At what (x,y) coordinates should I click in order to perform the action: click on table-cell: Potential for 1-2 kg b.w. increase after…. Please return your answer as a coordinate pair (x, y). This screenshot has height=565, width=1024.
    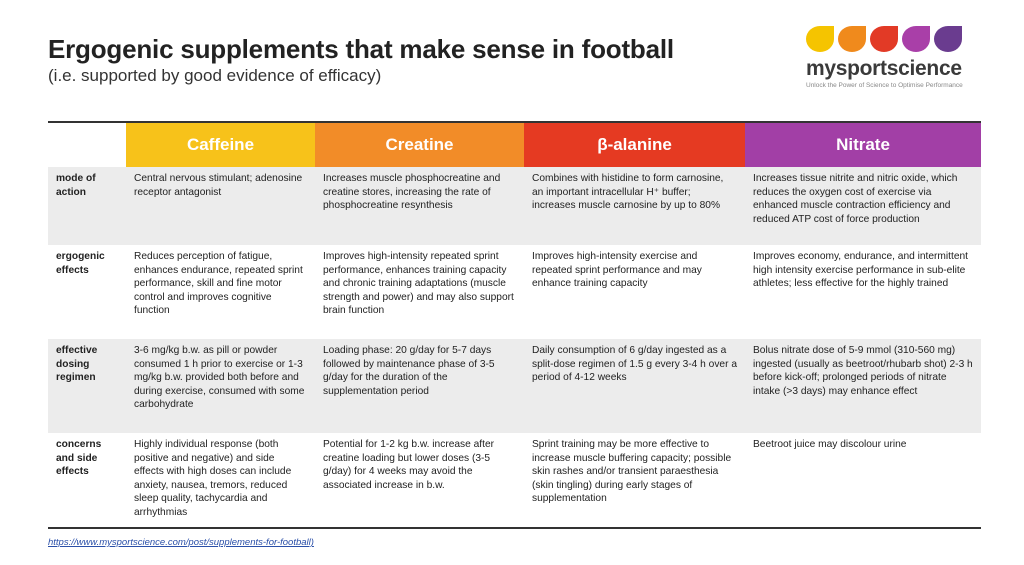
    Looking at the image, I should click on (409, 465).